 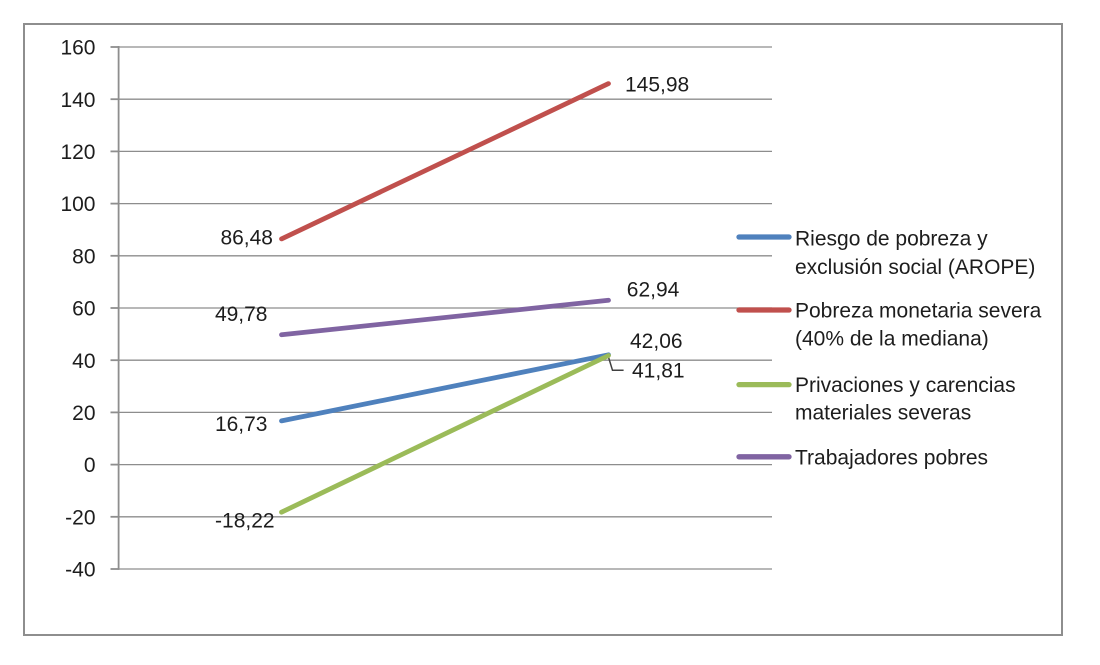 I want to click on svg-text: materiales severas, so click(x=883, y=413).